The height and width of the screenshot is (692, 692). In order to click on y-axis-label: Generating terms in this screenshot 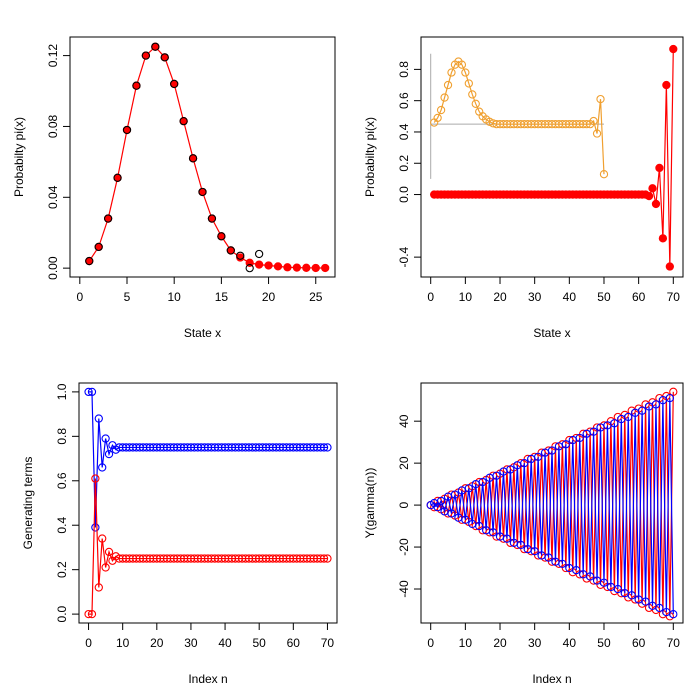, I will do `click(28, 503)`.